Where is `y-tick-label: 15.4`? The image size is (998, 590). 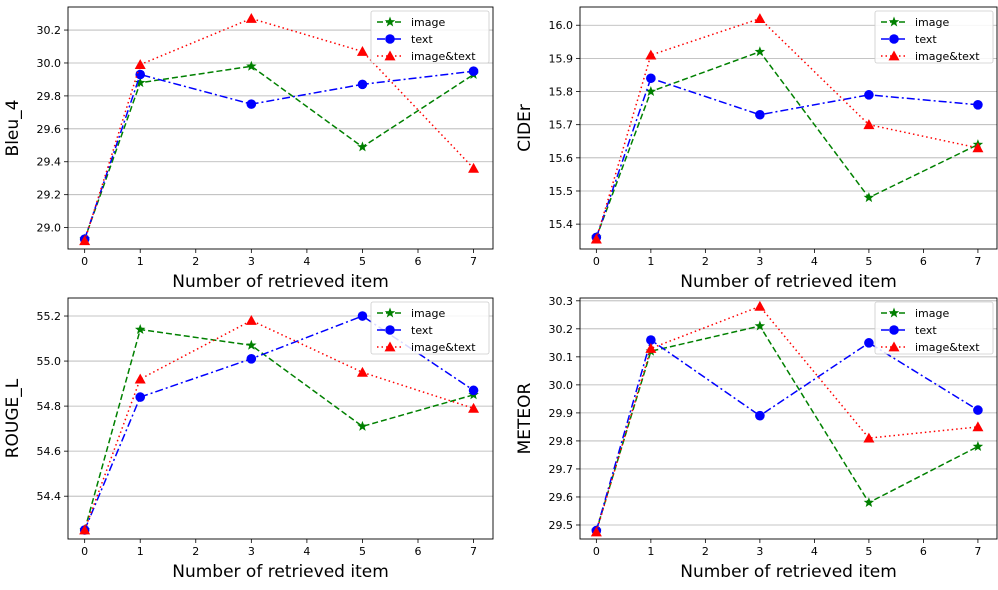
y-tick-label: 15.4 is located at coordinates (561, 224).